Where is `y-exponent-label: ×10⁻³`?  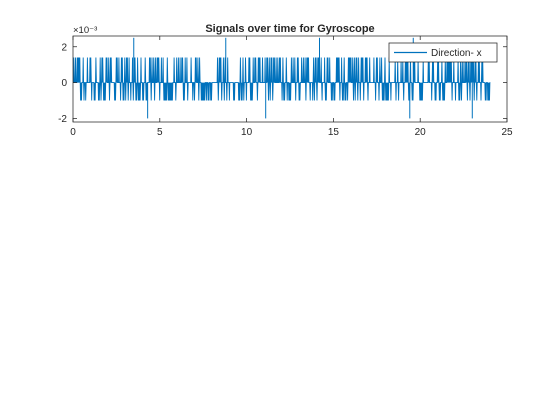 y-exponent-label: ×10⁻³ is located at coordinates (85, 30).